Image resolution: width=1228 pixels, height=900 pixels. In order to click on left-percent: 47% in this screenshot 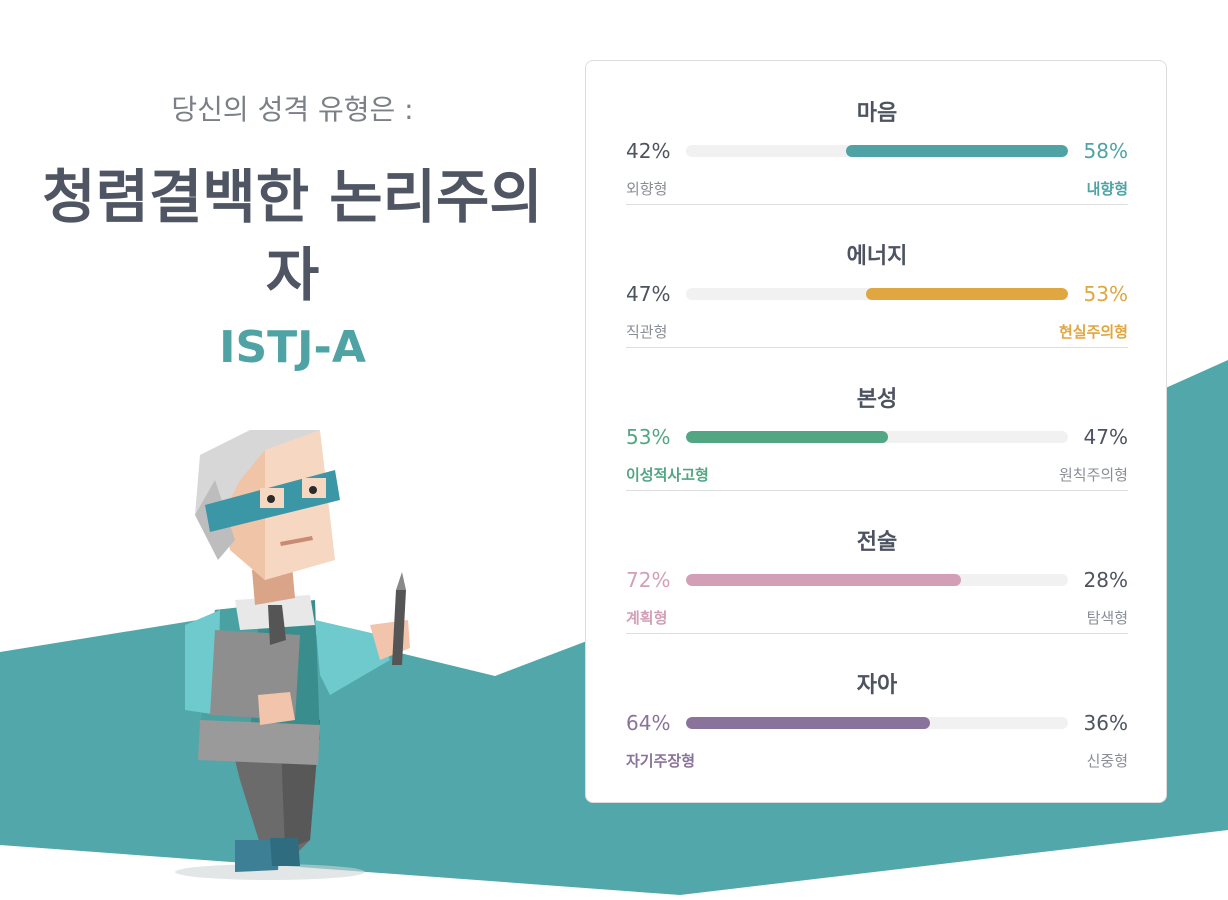, I will do `click(648, 294)`.